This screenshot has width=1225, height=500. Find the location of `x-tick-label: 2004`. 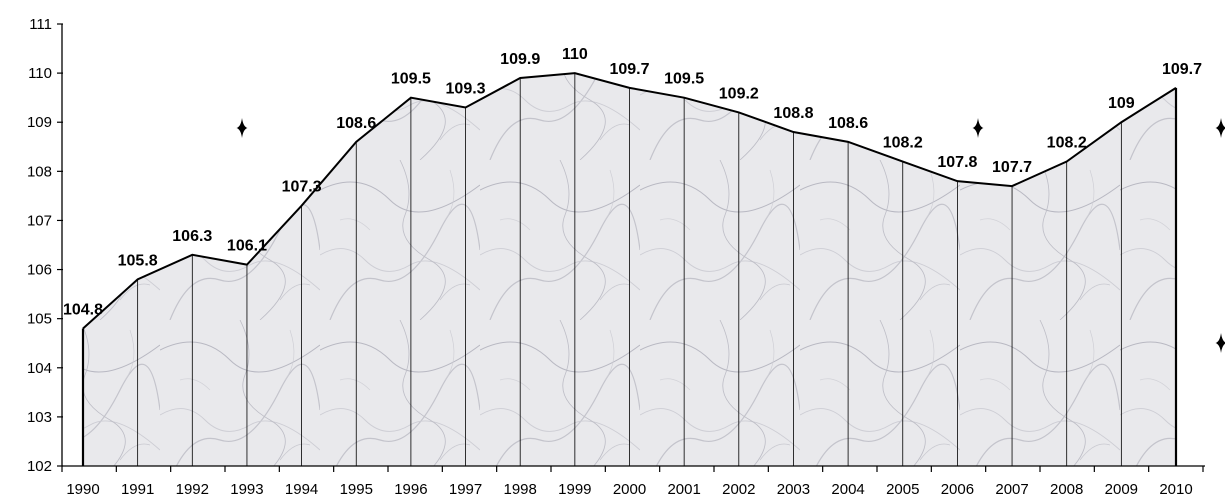

x-tick-label: 2004 is located at coordinates (847, 489).